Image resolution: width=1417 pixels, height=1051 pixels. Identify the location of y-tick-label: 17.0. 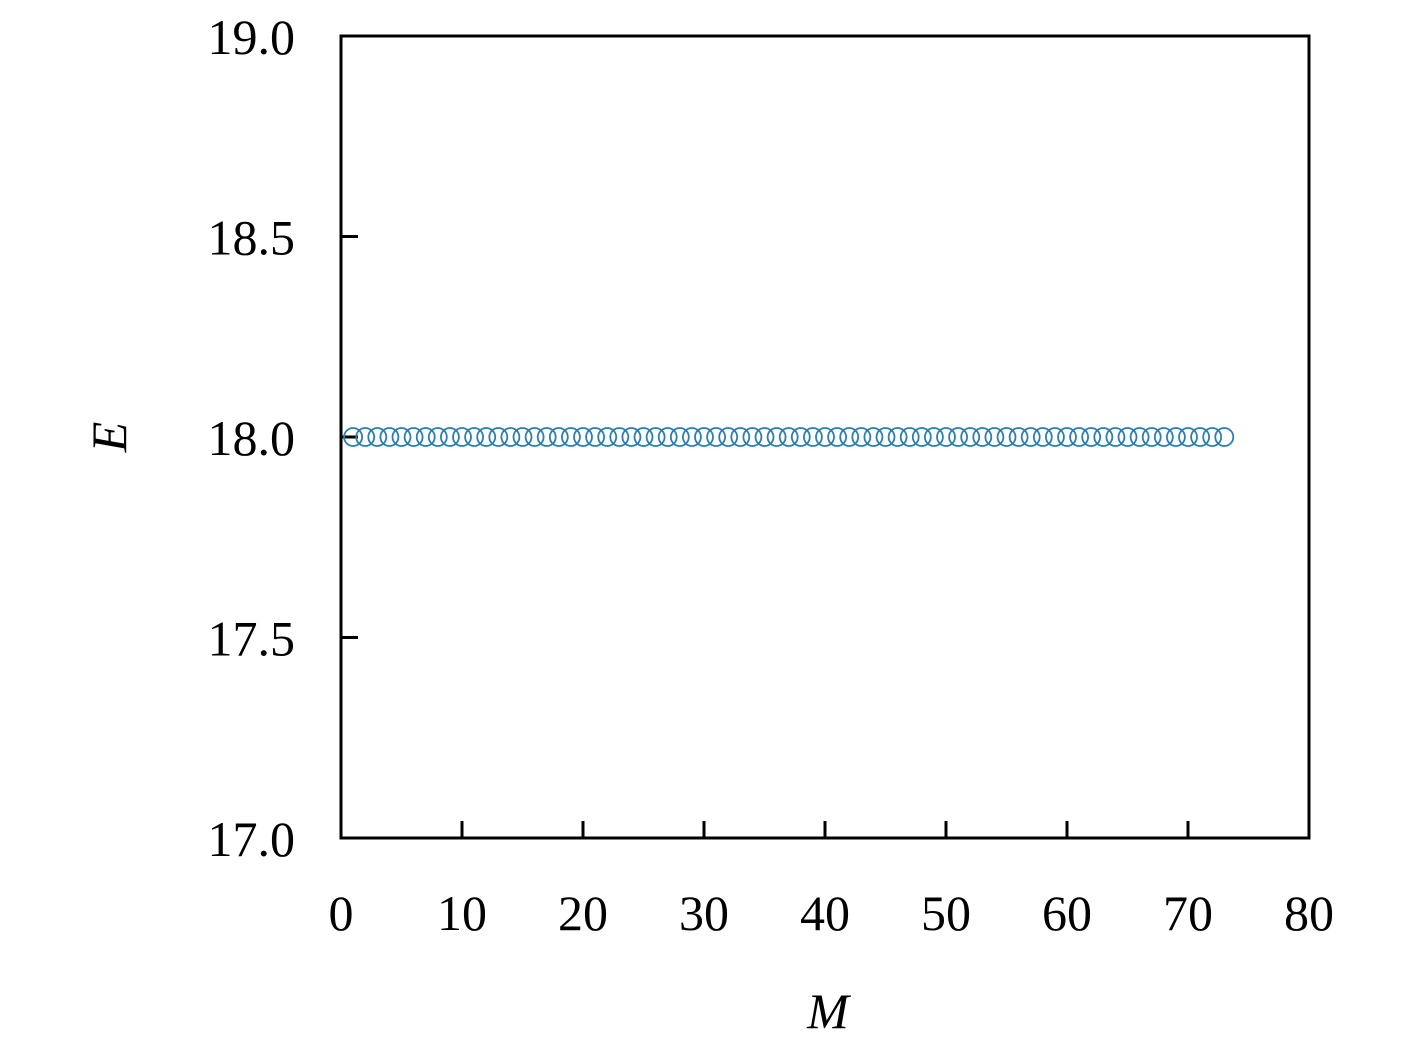
(252, 839).